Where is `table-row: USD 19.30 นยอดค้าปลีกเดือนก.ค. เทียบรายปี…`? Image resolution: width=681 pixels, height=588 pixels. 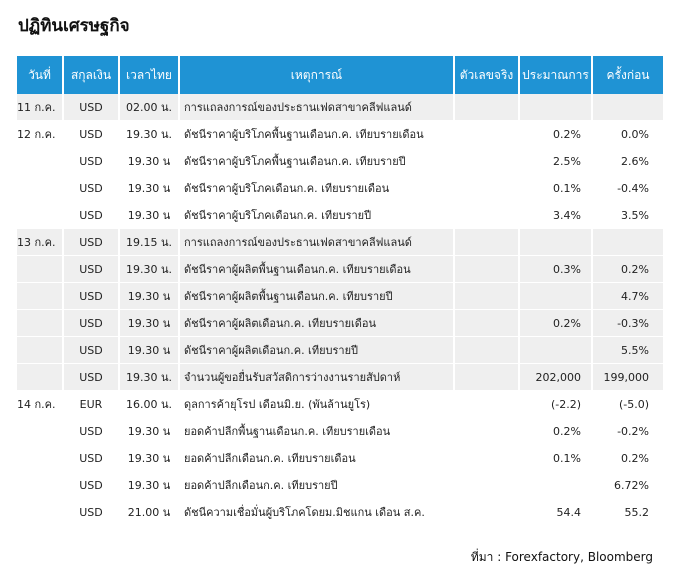
table-row: USD 19.30 นยอดค้าปลีกเดือนก.ค. เทียบรายปี… is located at coordinates (340, 485).